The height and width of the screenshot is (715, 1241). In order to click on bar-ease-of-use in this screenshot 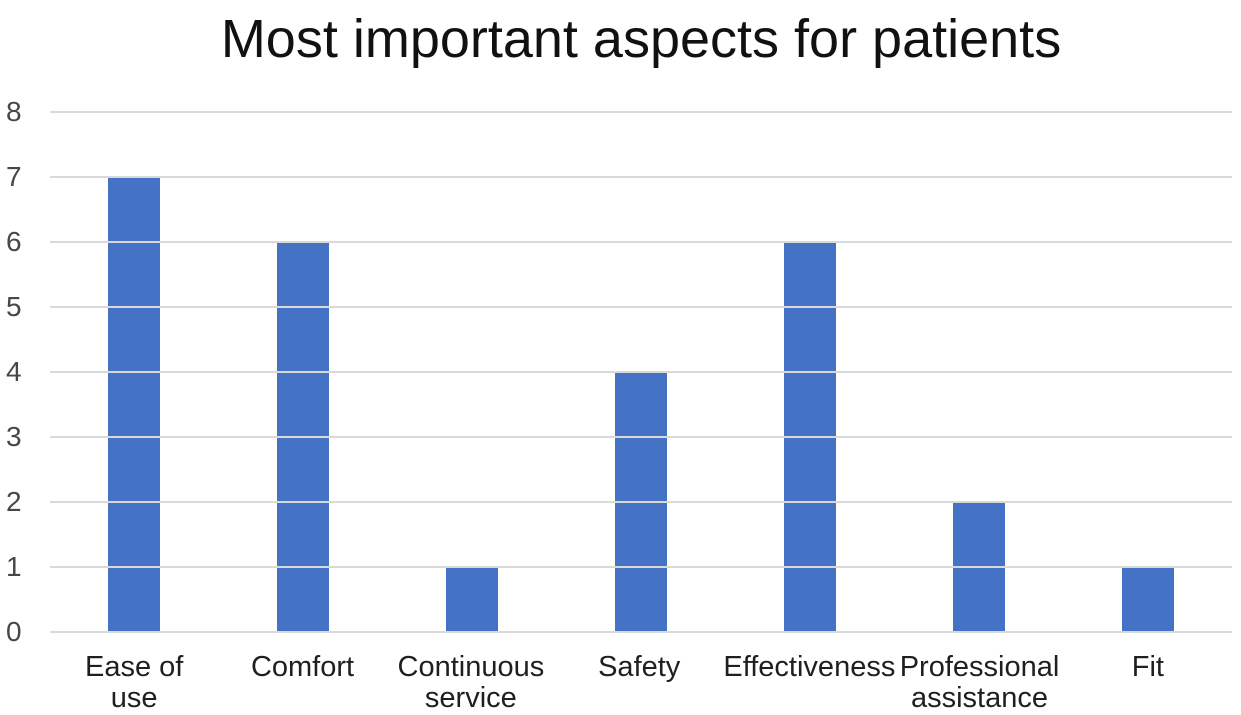, I will do `click(134, 404)`.